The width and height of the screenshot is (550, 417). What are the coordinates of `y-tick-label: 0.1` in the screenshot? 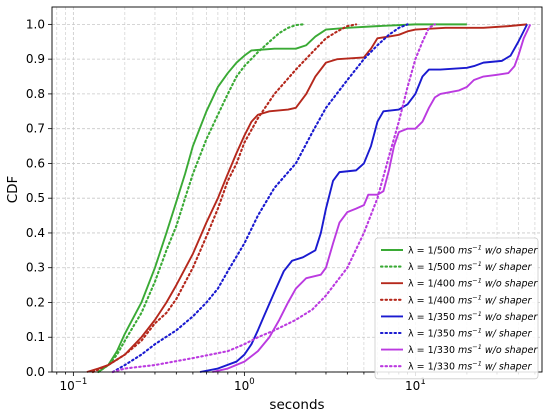 It's located at (35, 337).